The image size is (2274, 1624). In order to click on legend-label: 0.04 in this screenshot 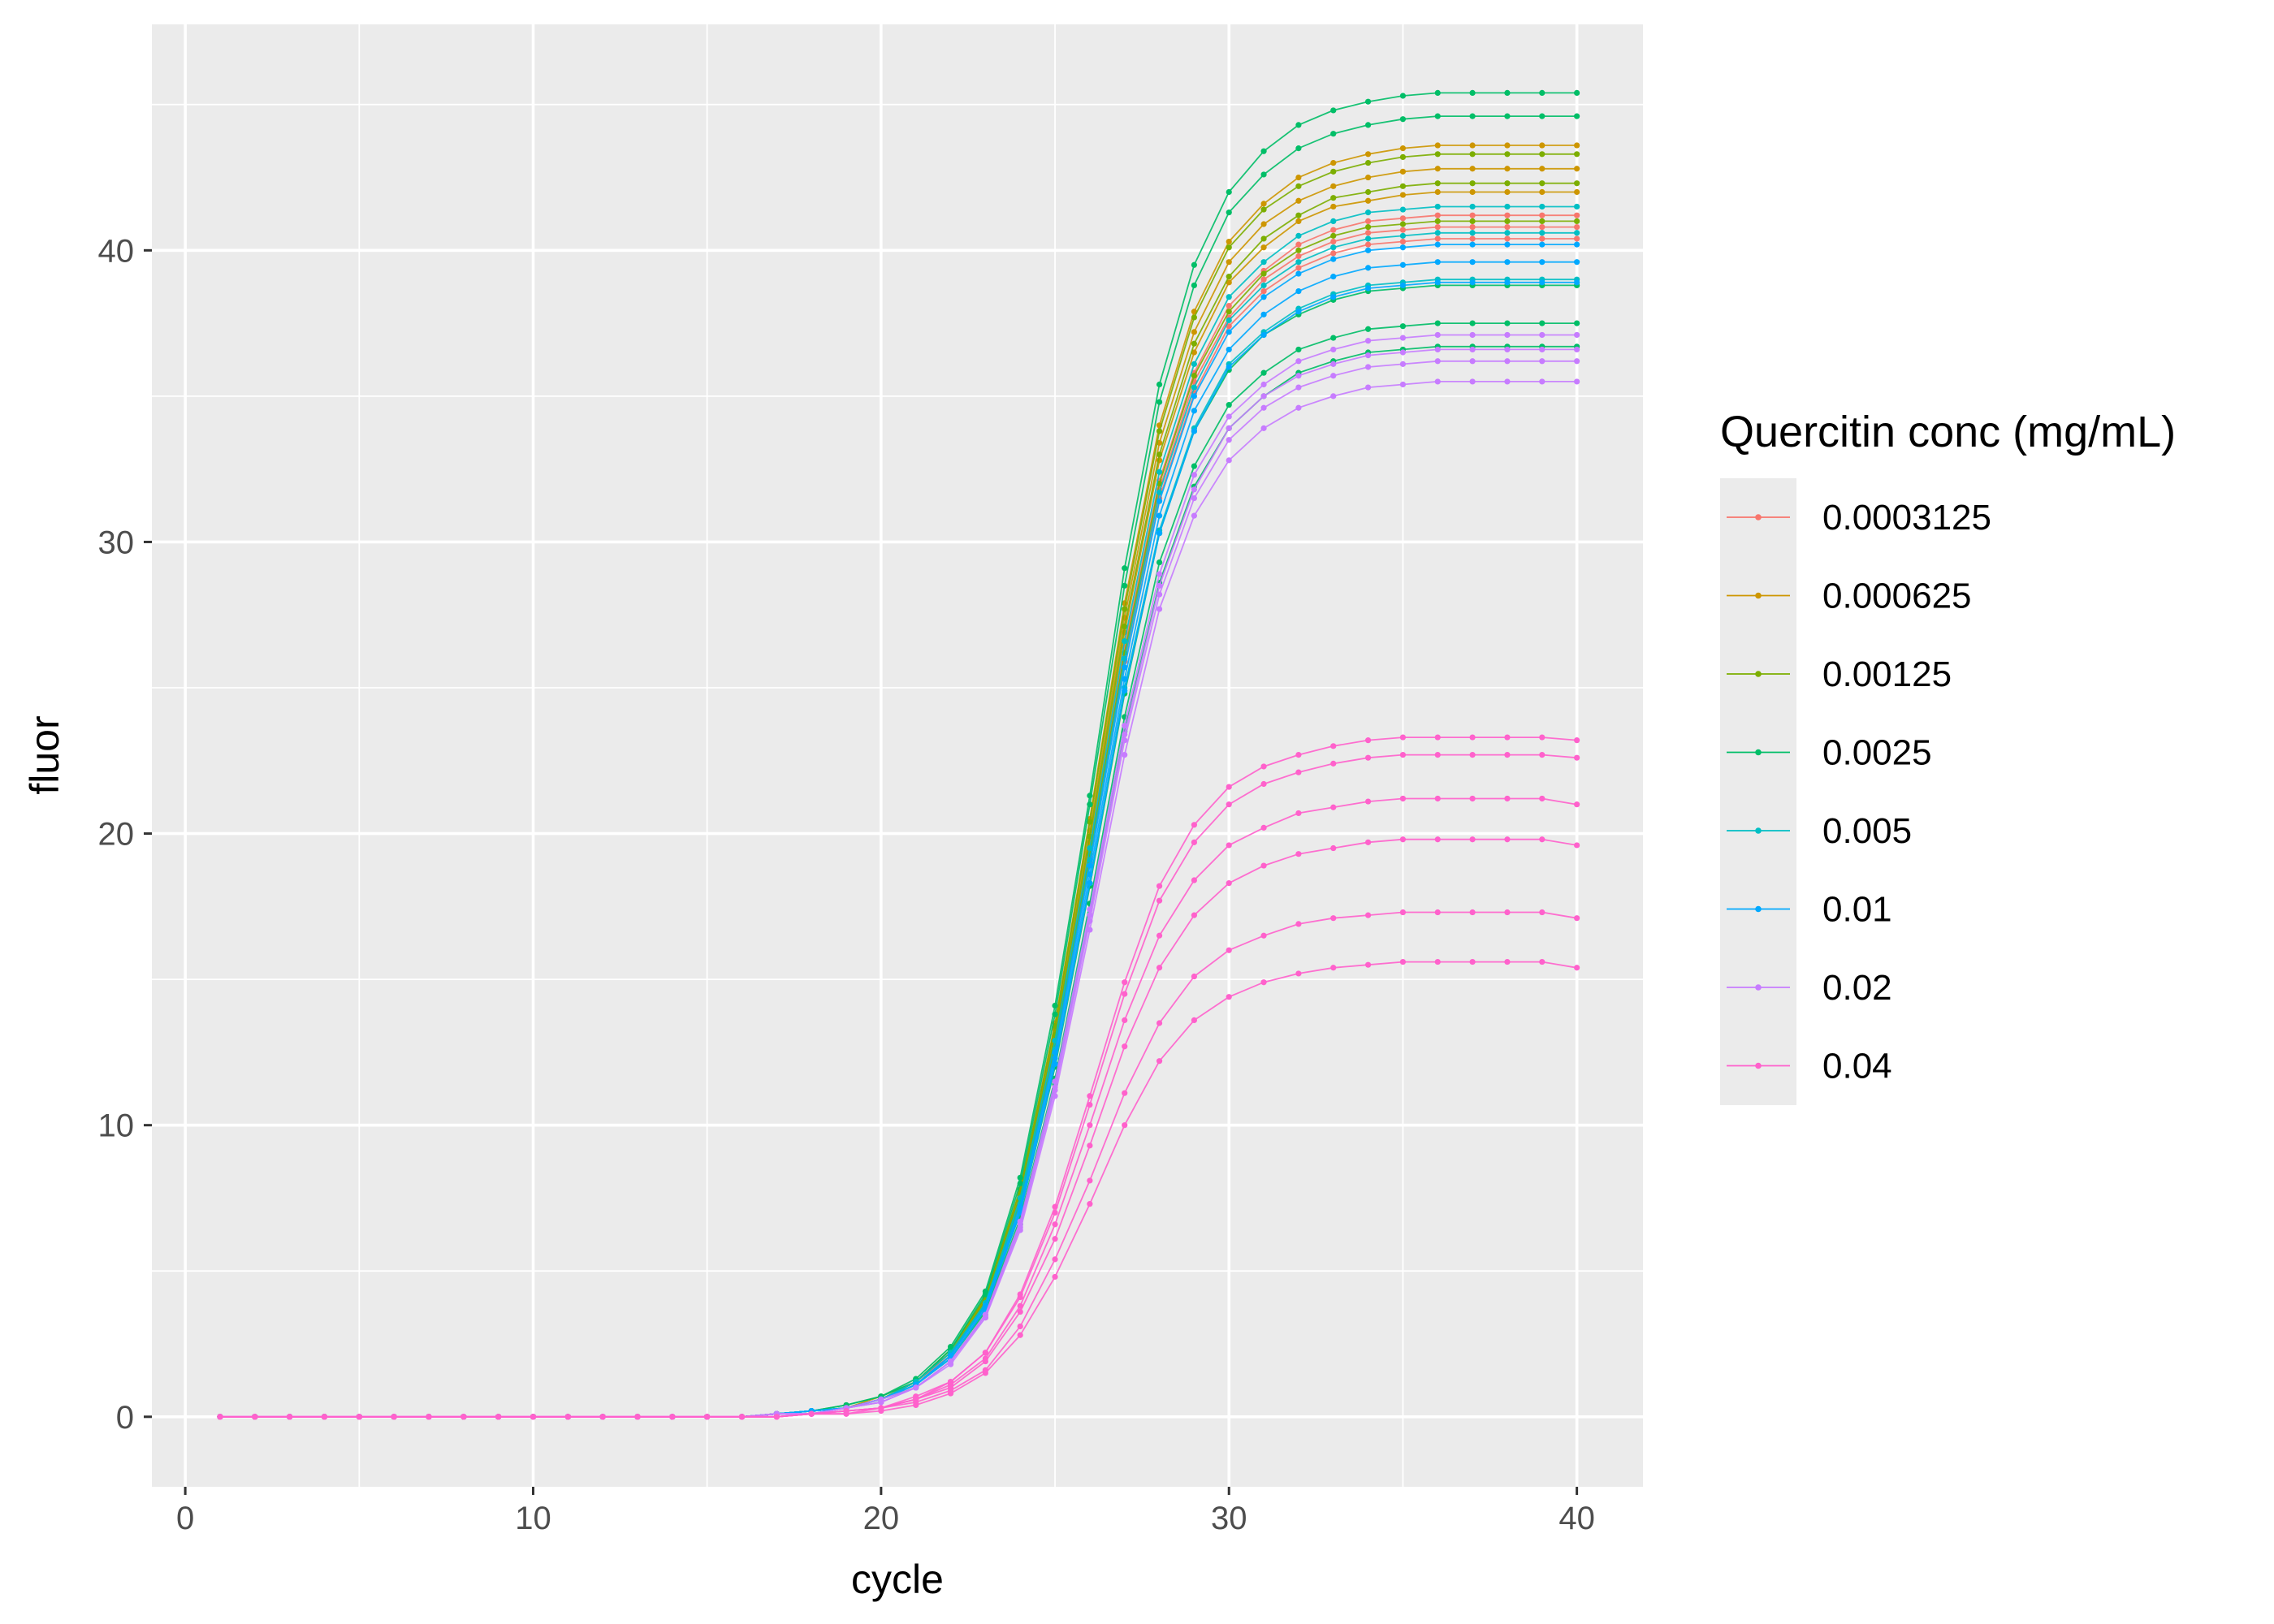, I will do `click(1857, 1066)`.